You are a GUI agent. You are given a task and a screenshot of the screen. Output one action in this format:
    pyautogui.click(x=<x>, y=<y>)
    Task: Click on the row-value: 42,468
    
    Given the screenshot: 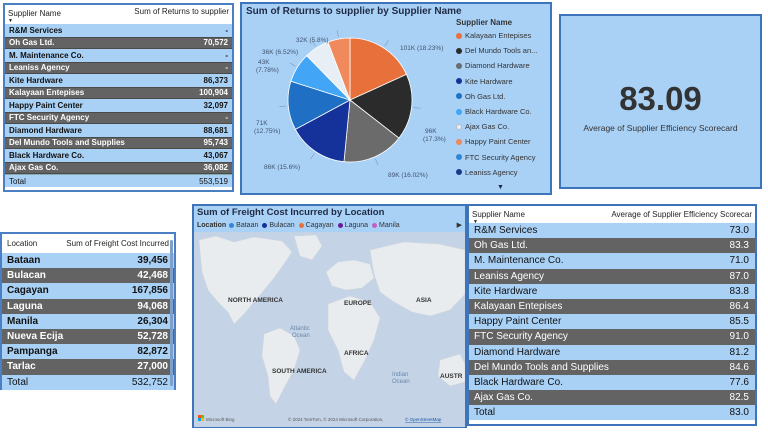 What is the action you would take?
    pyautogui.click(x=152, y=276)
    